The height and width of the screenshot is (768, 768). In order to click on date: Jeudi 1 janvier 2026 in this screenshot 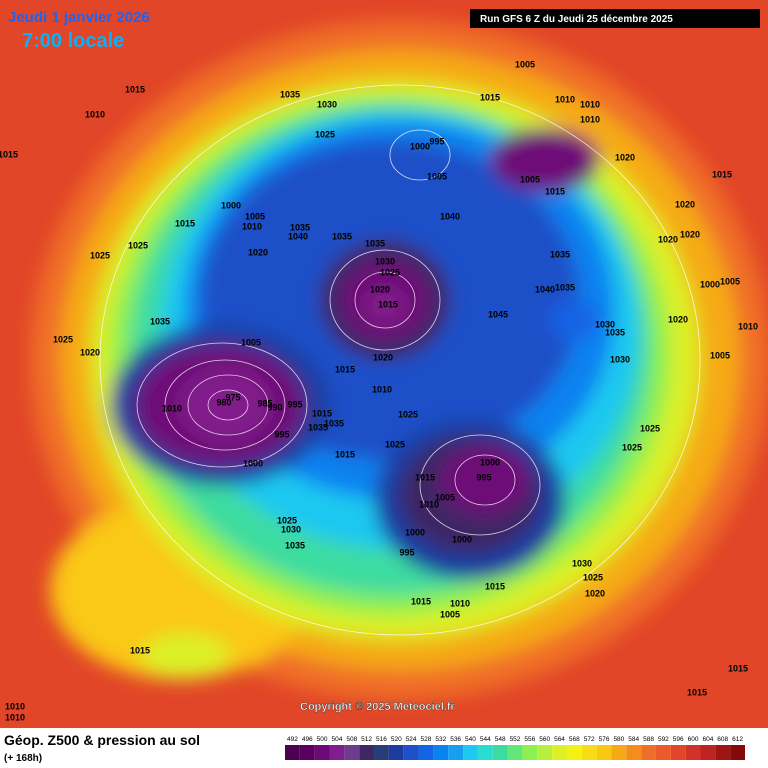, I will do `click(79, 17)`.